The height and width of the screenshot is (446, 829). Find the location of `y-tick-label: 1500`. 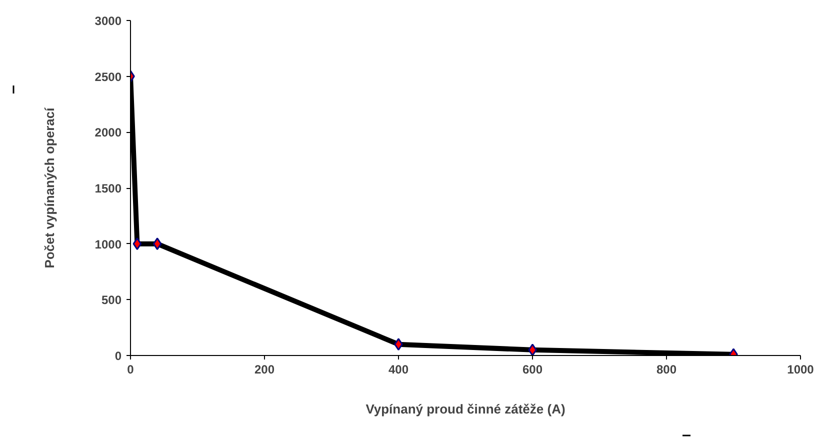

y-tick-label: 1500 is located at coordinates (108, 189).